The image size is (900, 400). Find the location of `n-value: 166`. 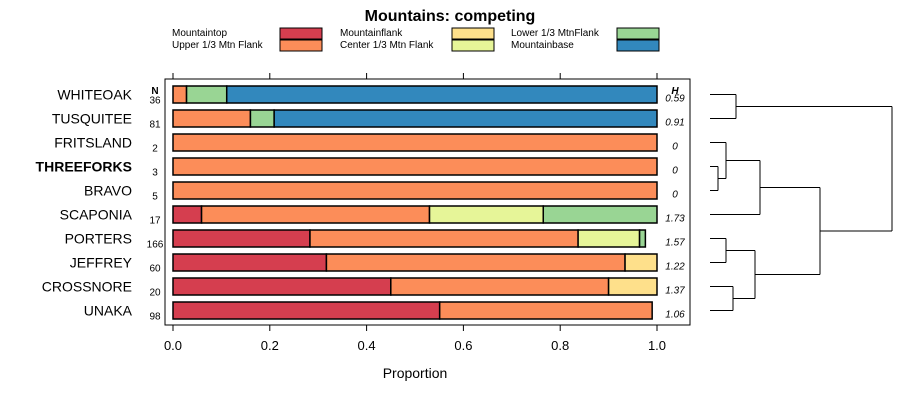

n-value: 166 is located at coordinates (155, 245).